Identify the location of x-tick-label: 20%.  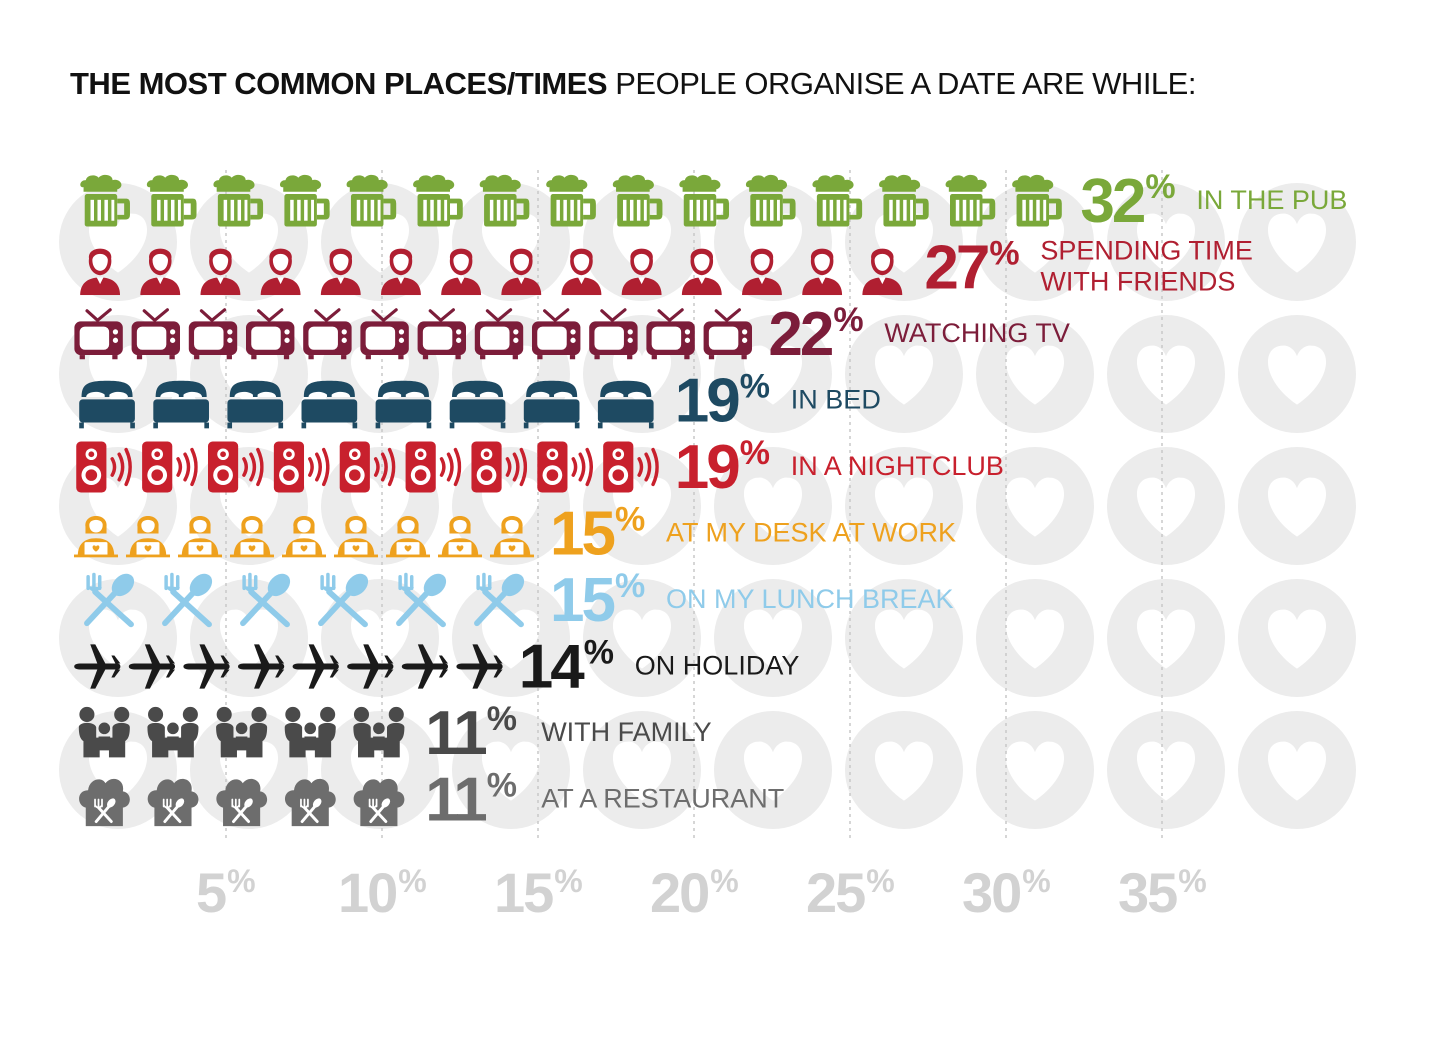
(694, 892).